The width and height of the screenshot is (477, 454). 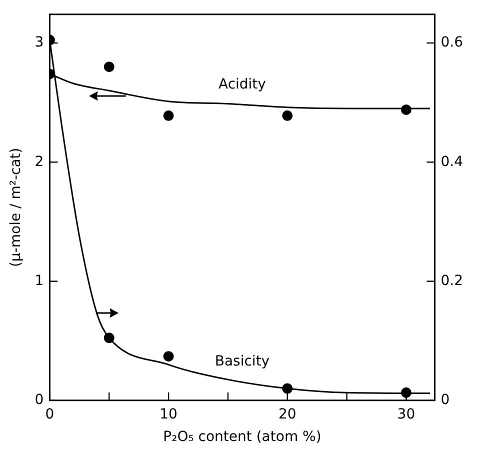 I want to click on x-tick-label: 0, so click(x=49, y=414).